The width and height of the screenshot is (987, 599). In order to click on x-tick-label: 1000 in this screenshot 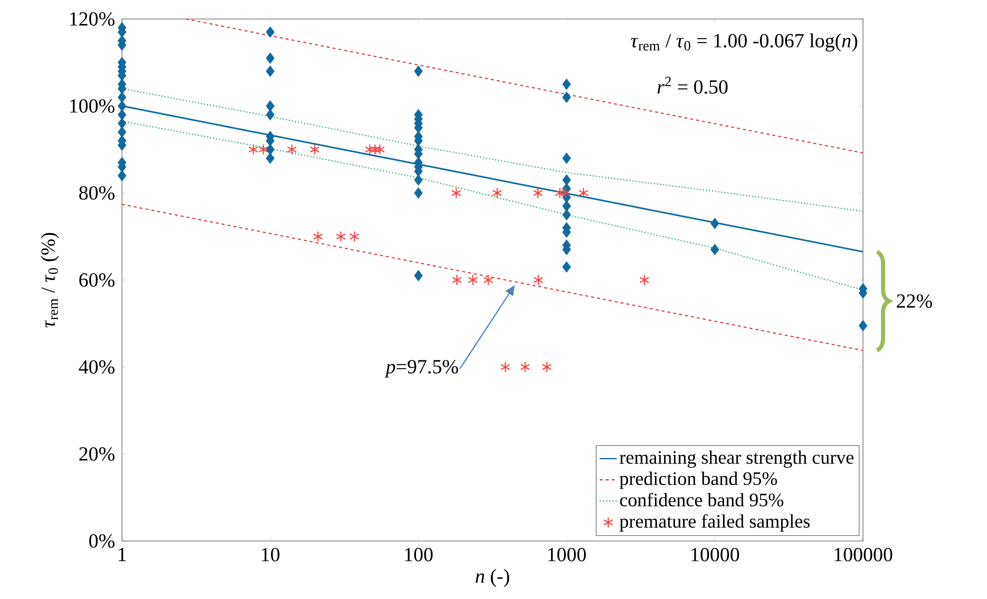, I will do `click(567, 555)`.